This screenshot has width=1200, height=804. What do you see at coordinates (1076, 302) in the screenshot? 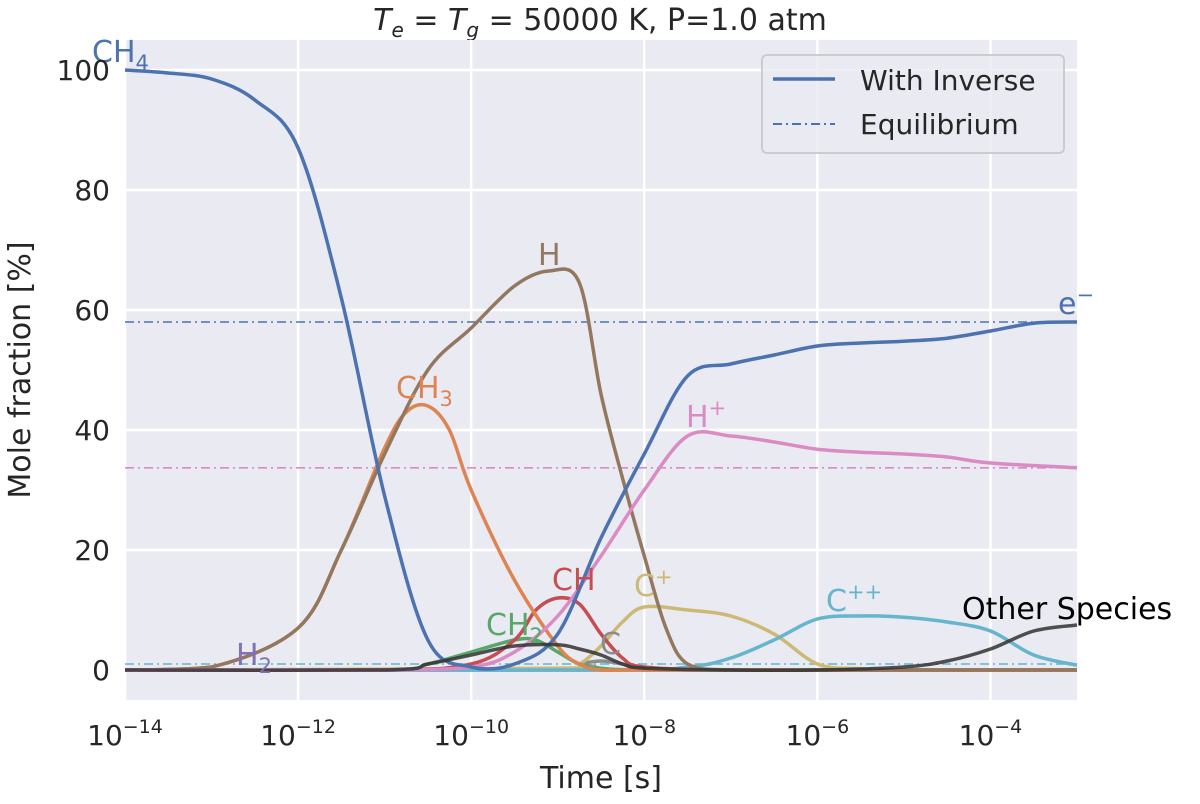
I see `series-label-electron: e−` at bounding box center [1076, 302].